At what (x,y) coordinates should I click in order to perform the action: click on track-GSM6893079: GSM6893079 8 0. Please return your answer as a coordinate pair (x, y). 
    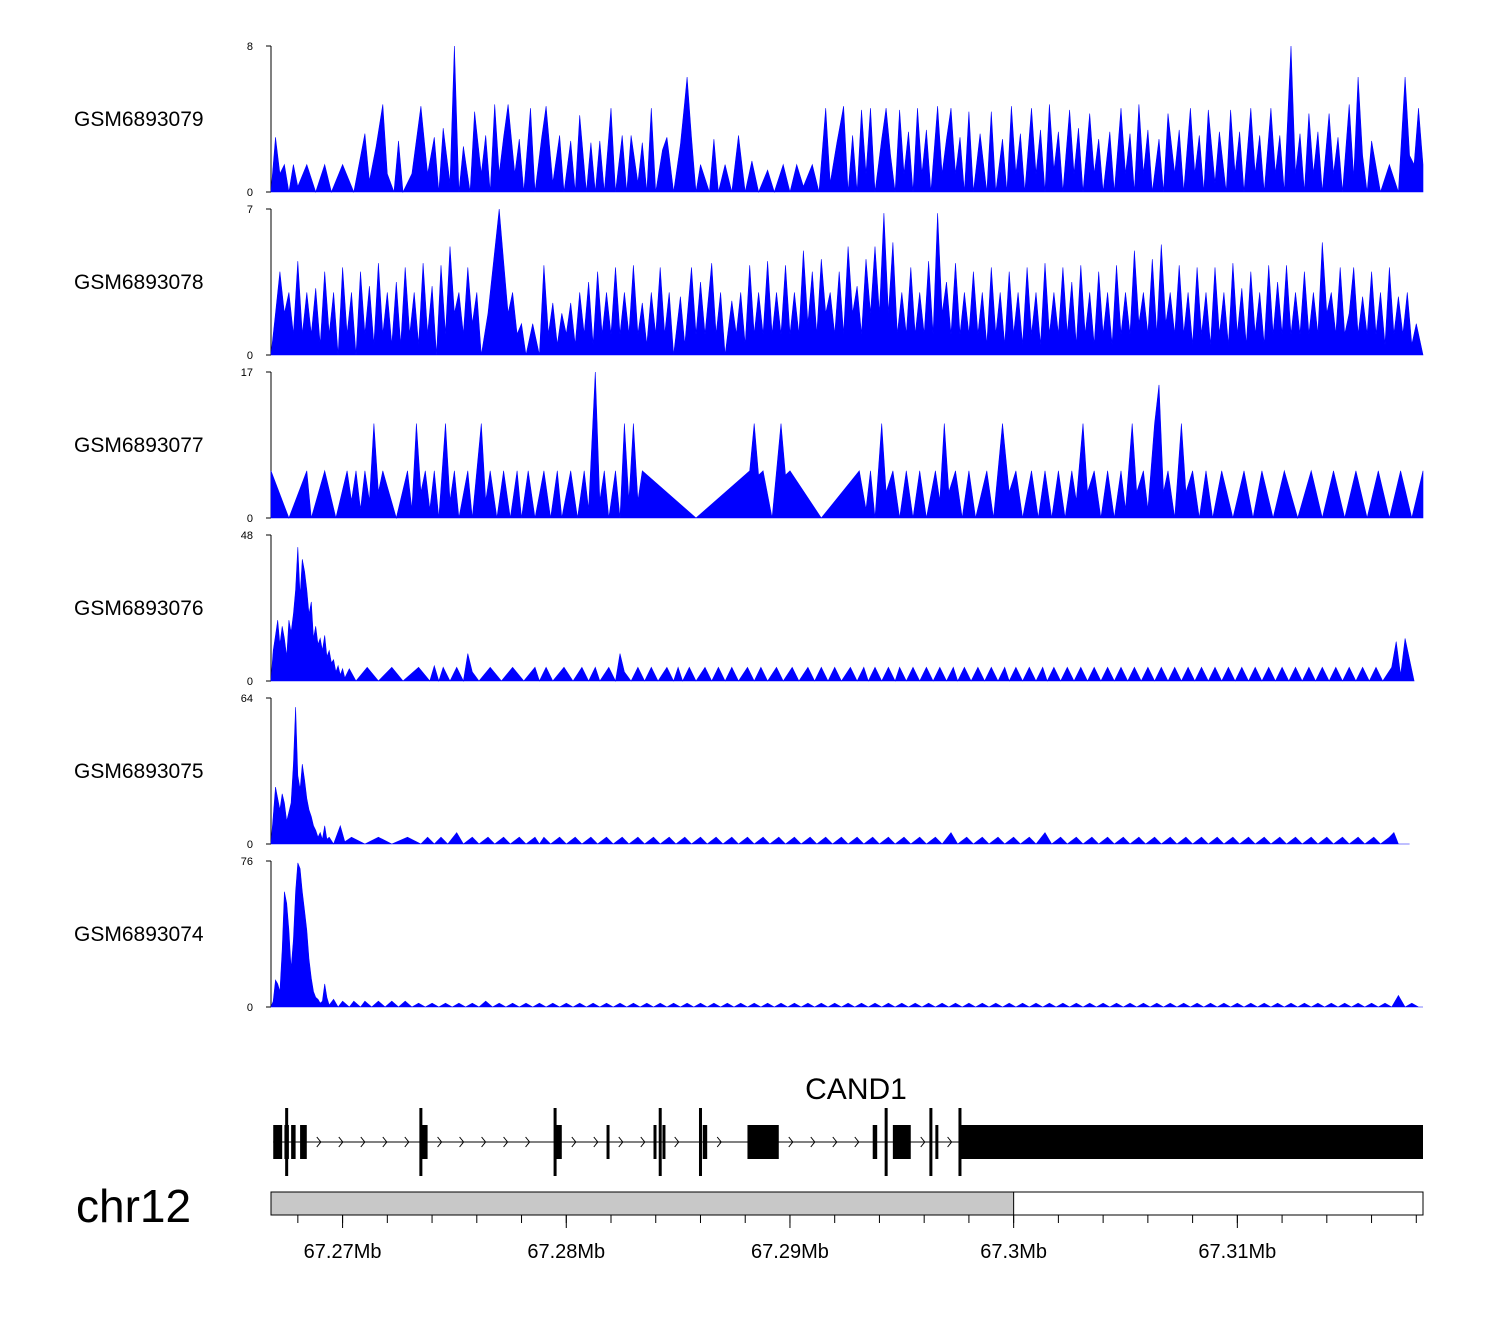
    Looking at the image, I should click on (749, 120).